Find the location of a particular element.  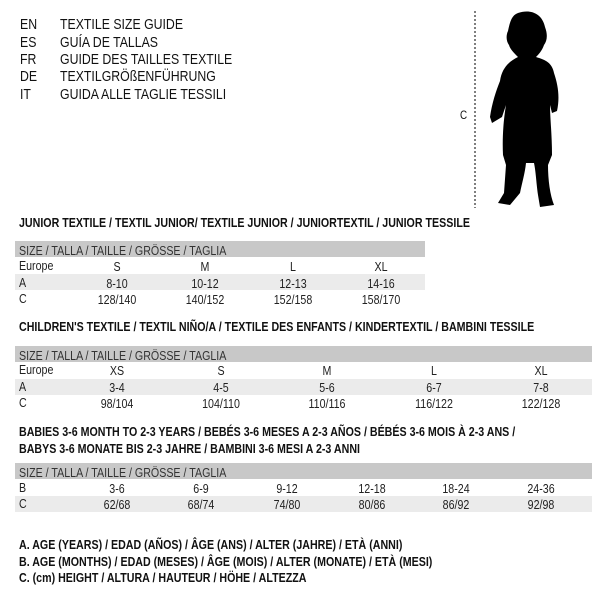

table-cell: 68/74 is located at coordinates (201, 504).